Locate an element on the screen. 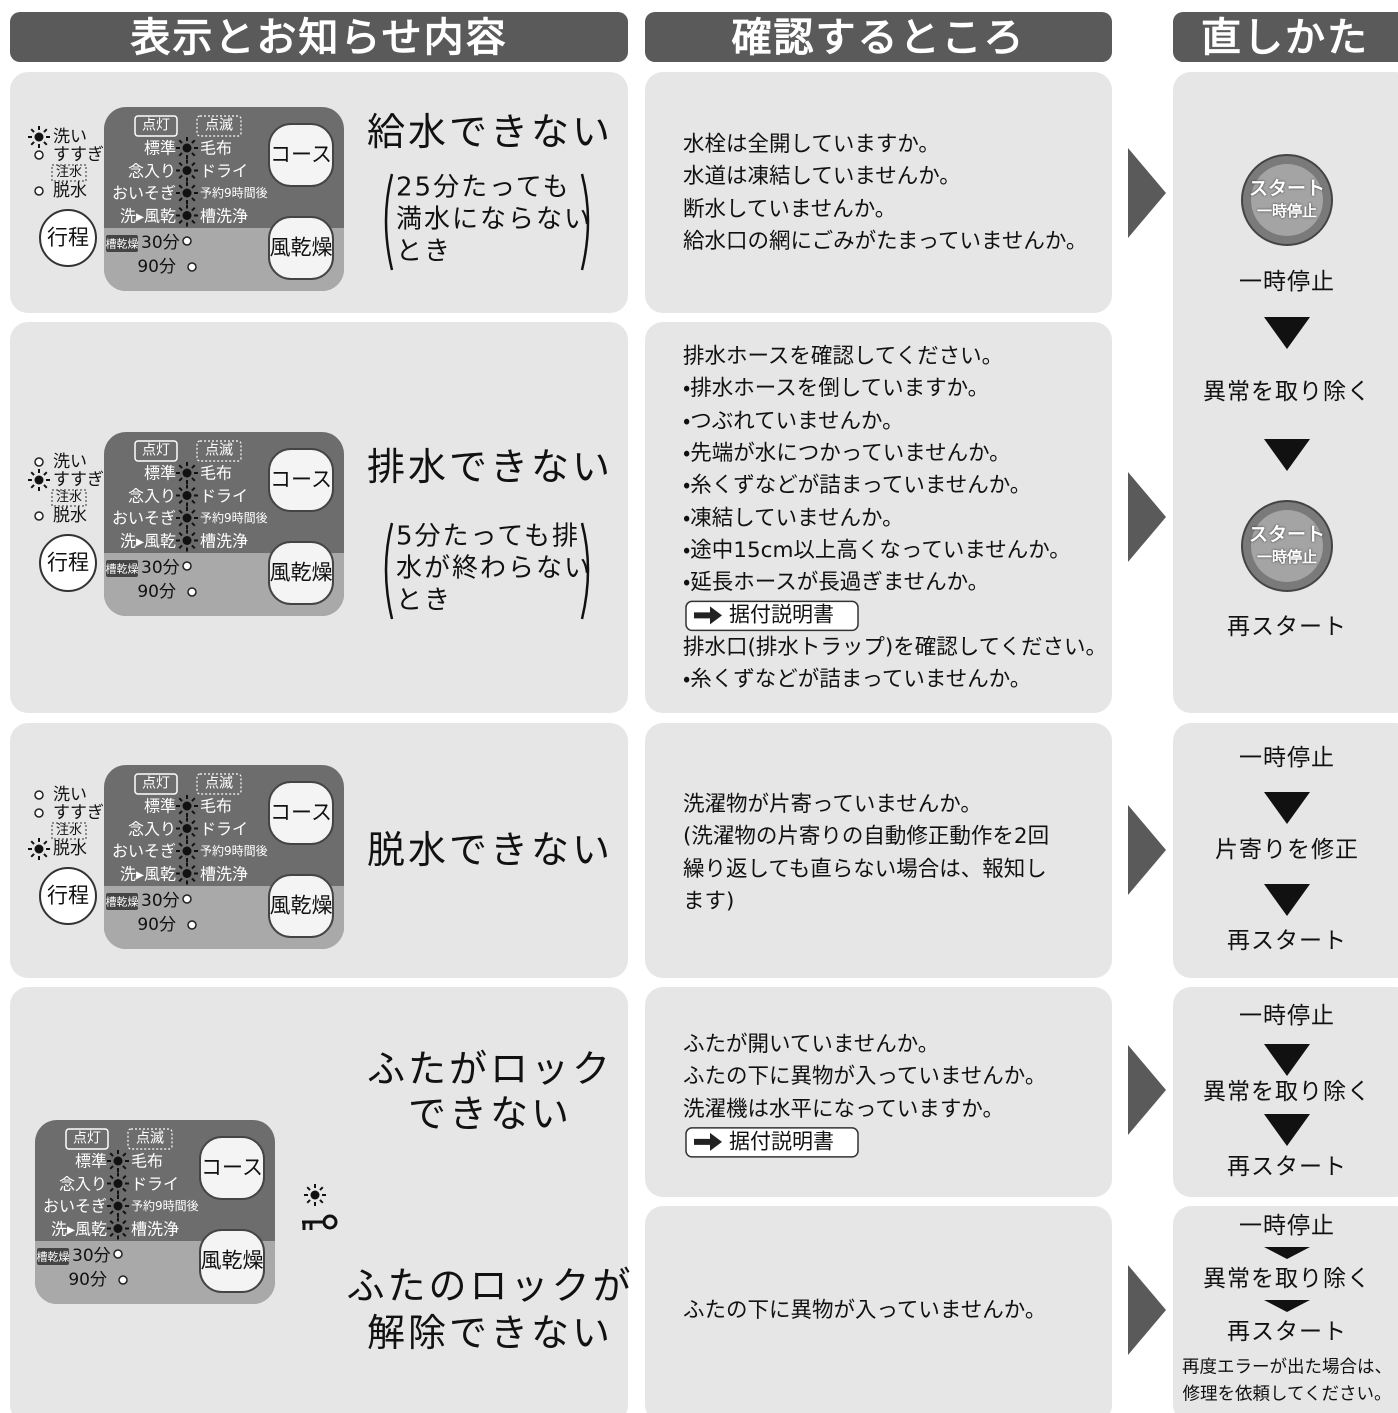 This screenshot has width=1398, height=1413. check-text: ・排水ホースを倒していますか。 is located at coordinates (836, 389).